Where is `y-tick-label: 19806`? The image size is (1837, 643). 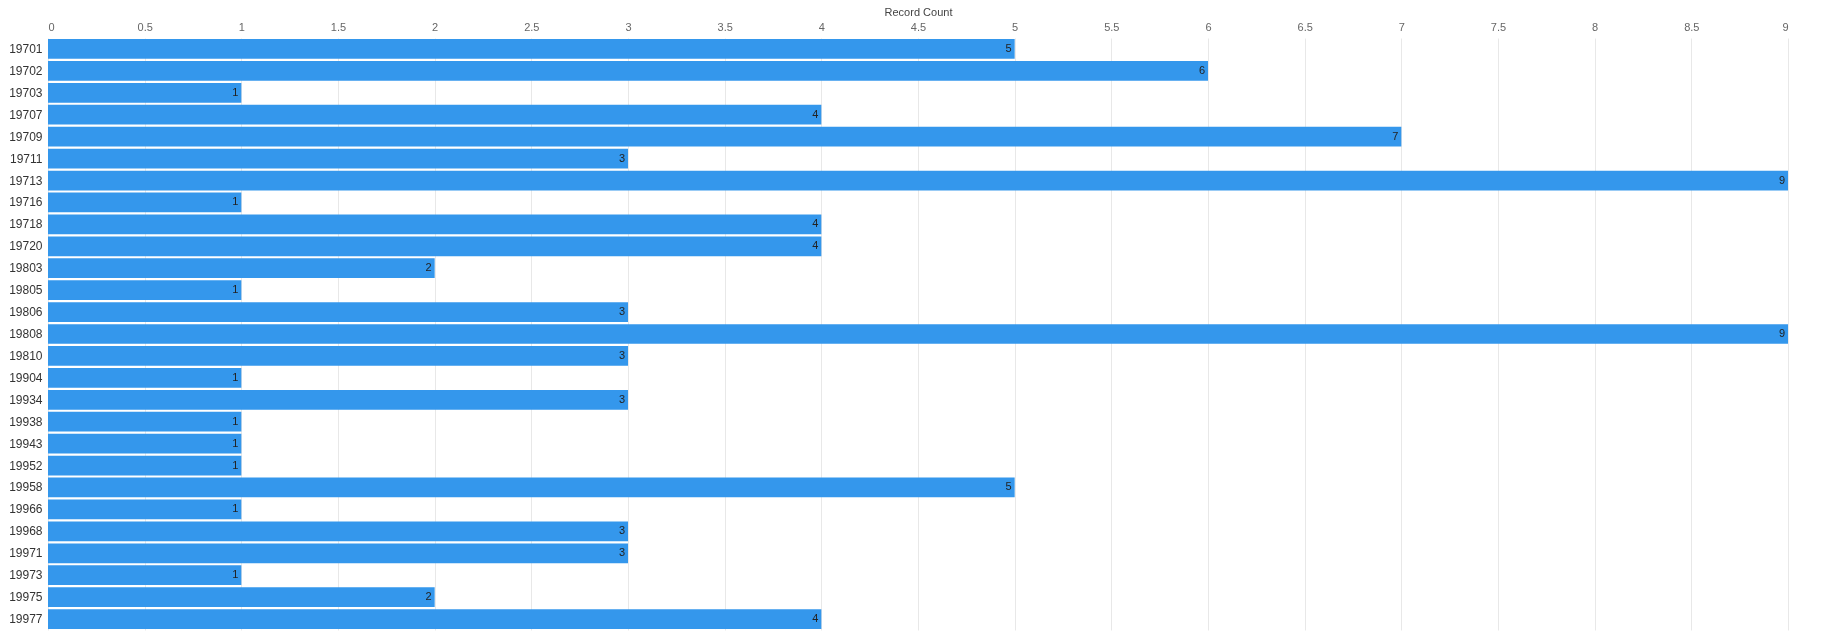 y-tick-label: 19806 is located at coordinates (26, 312).